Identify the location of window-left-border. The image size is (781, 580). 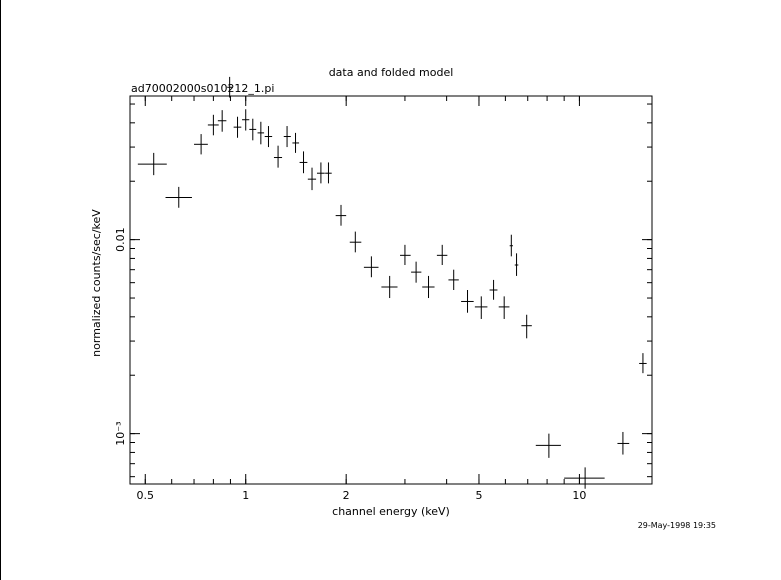
(0, 290).